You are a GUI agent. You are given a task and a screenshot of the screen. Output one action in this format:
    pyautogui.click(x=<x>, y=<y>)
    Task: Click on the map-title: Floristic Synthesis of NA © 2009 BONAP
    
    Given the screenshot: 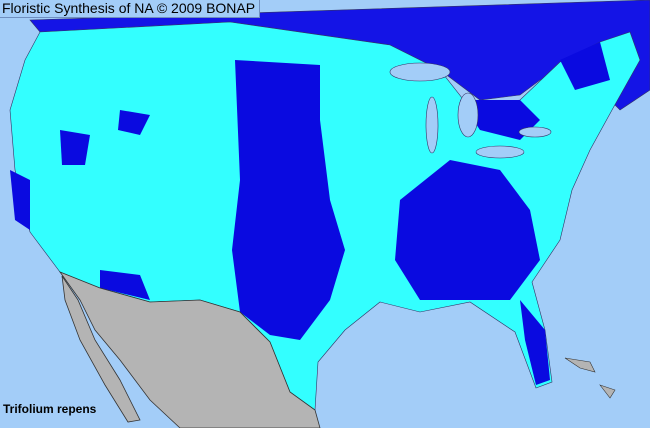 What is the action you would take?
    pyautogui.click(x=130, y=9)
    